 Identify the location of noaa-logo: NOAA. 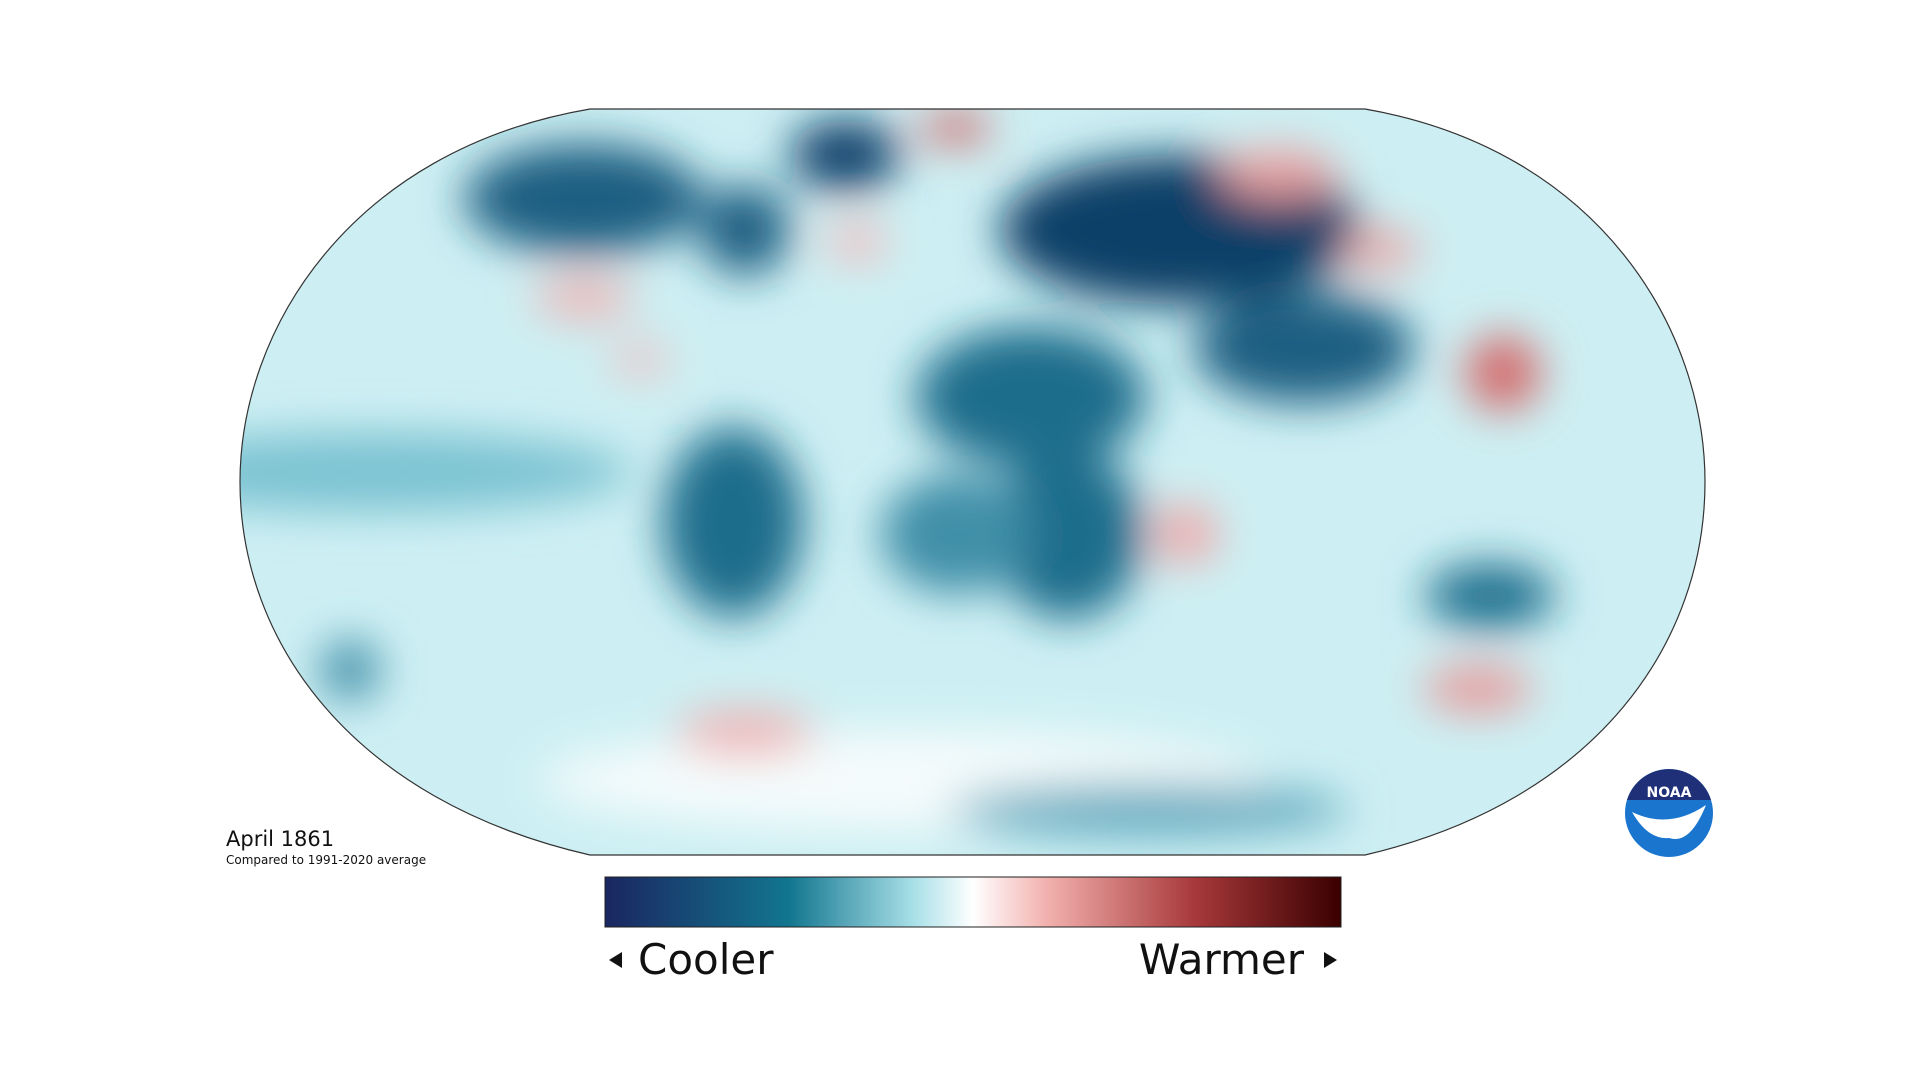
(1669, 813).